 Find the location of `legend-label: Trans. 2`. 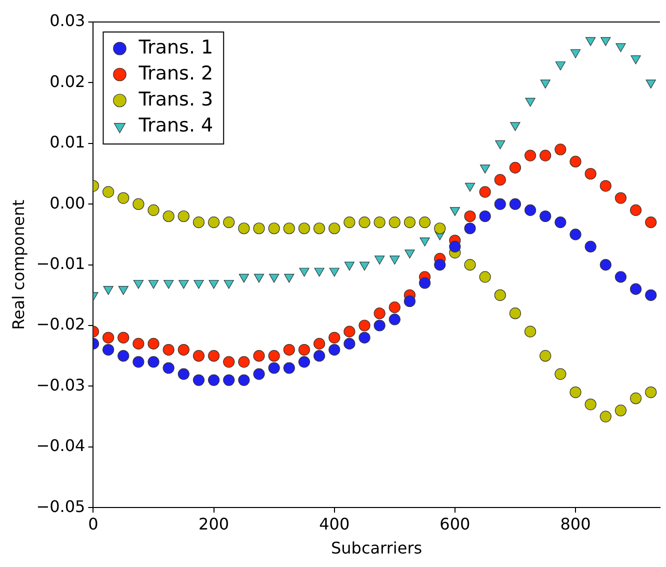

legend-label: Trans. 2 is located at coordinates (176, 73).